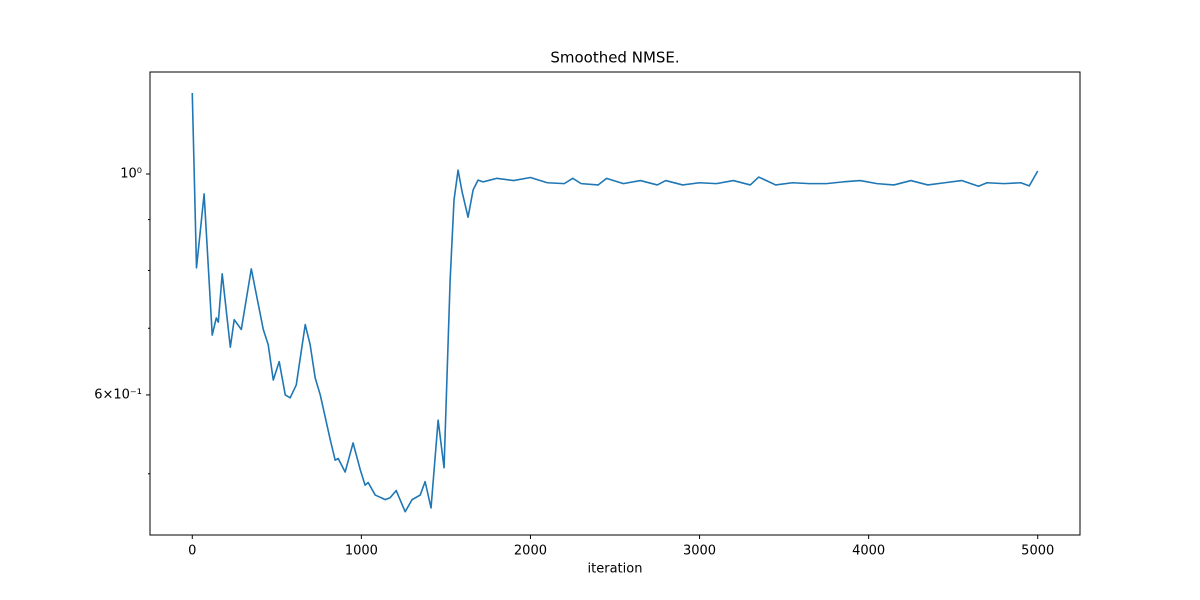 This screenshot has height=600, width=1200. Describe the element at coordinates (614, 58) in the screenshot. I see `chart-title: Smoothed NMSE.` at that location.